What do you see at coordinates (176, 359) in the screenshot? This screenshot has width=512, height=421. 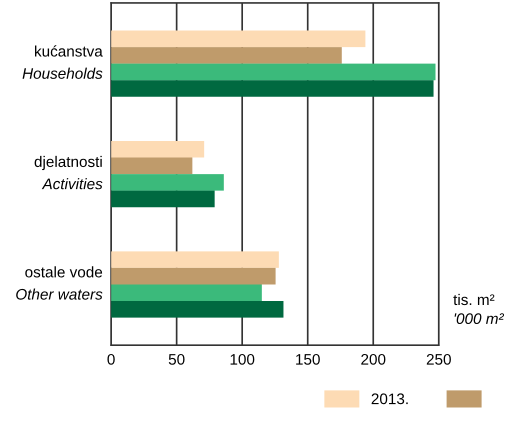 I see `x-tick-label: 50` at bounding box center [176, 359].